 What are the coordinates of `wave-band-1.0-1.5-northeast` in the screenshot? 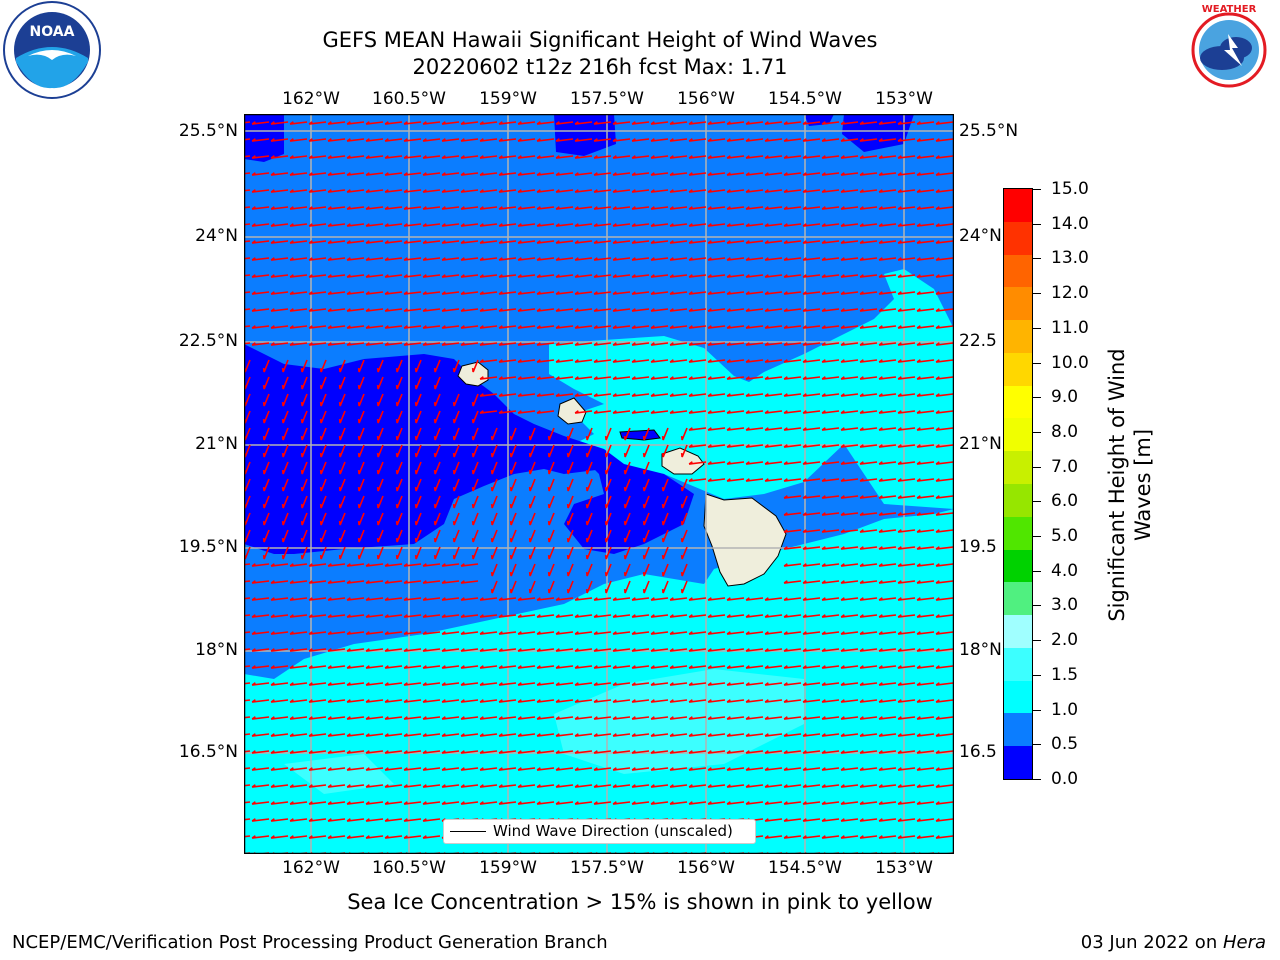 It's located at (751, 389).